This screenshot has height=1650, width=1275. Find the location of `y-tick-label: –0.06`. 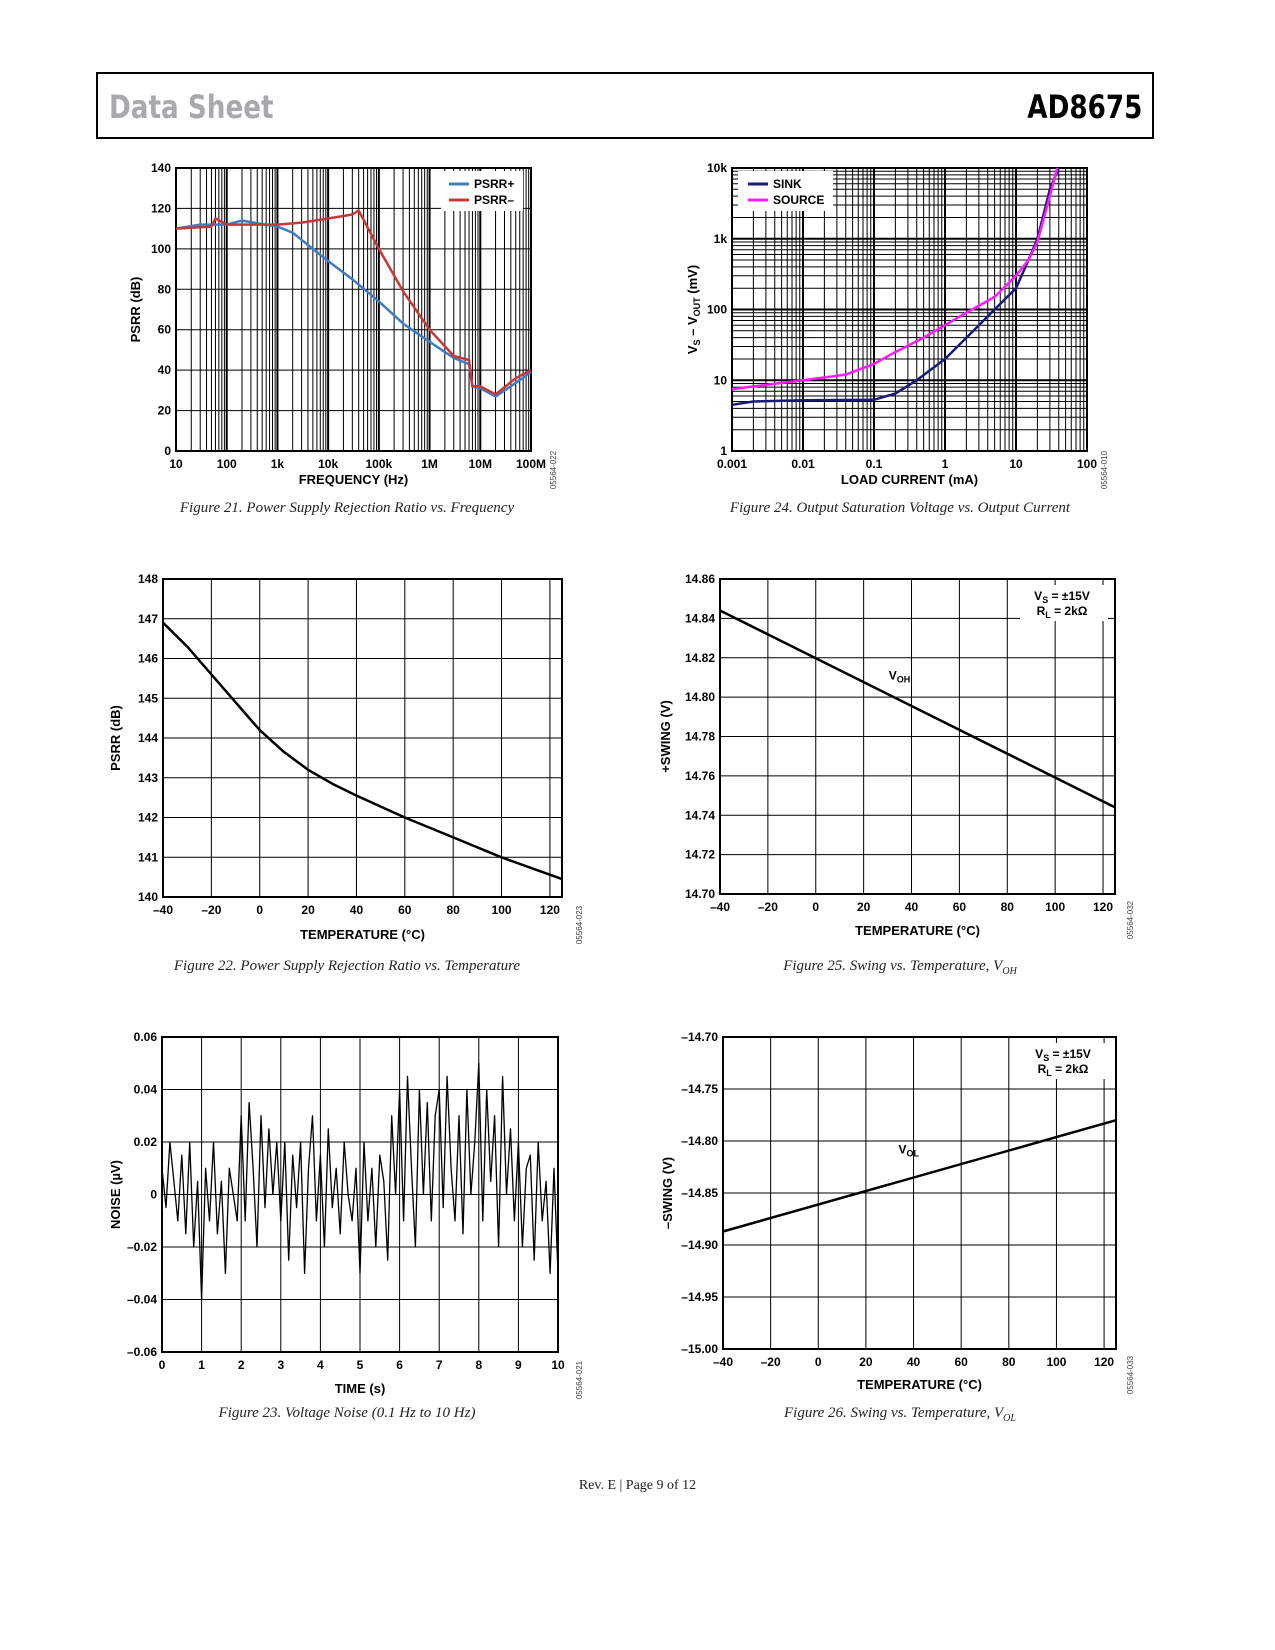

y-tick-label: –0.06 is located at coordinates (142, 1352).